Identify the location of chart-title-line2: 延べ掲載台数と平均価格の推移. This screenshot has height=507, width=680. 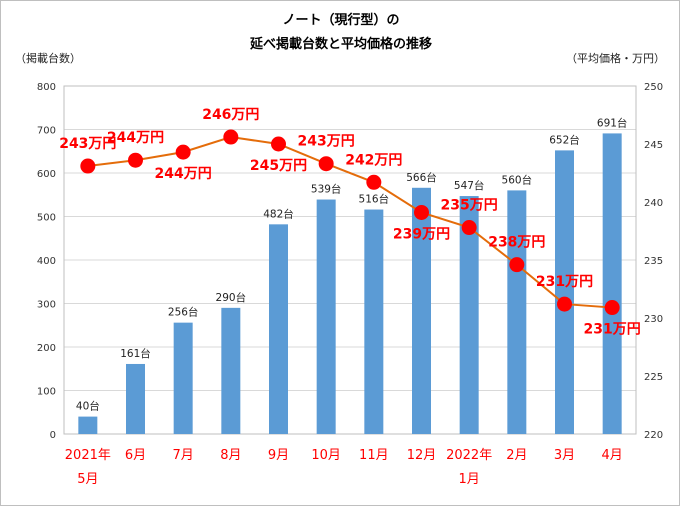
(340, 44).